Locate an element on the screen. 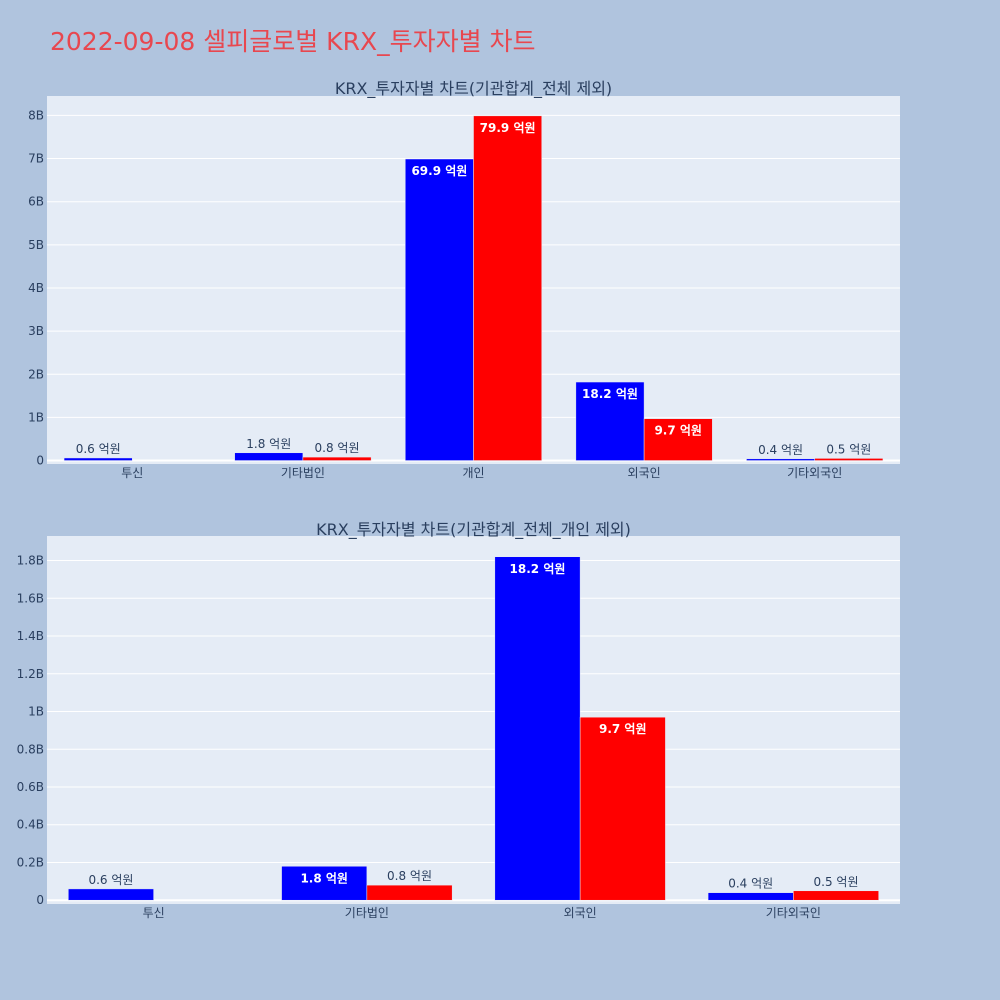  y-tick-label: 7B is located at coordinates (36, 159).